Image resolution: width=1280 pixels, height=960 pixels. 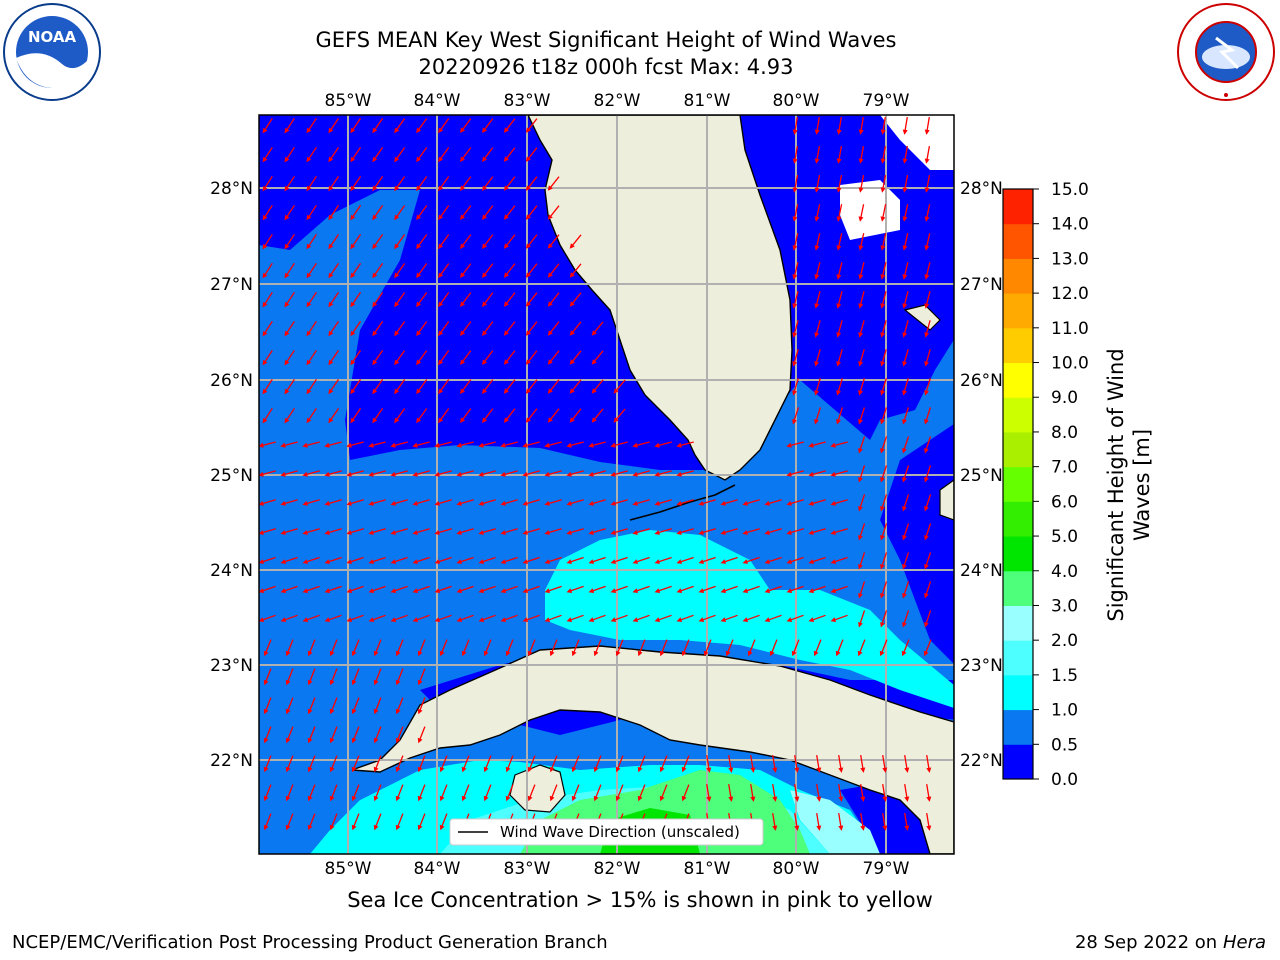 What do you see at coordinates (1064, 711) in the screenshot?
I see `colorbar-tick-label: 1.0` at bounding box center [1064, 711].